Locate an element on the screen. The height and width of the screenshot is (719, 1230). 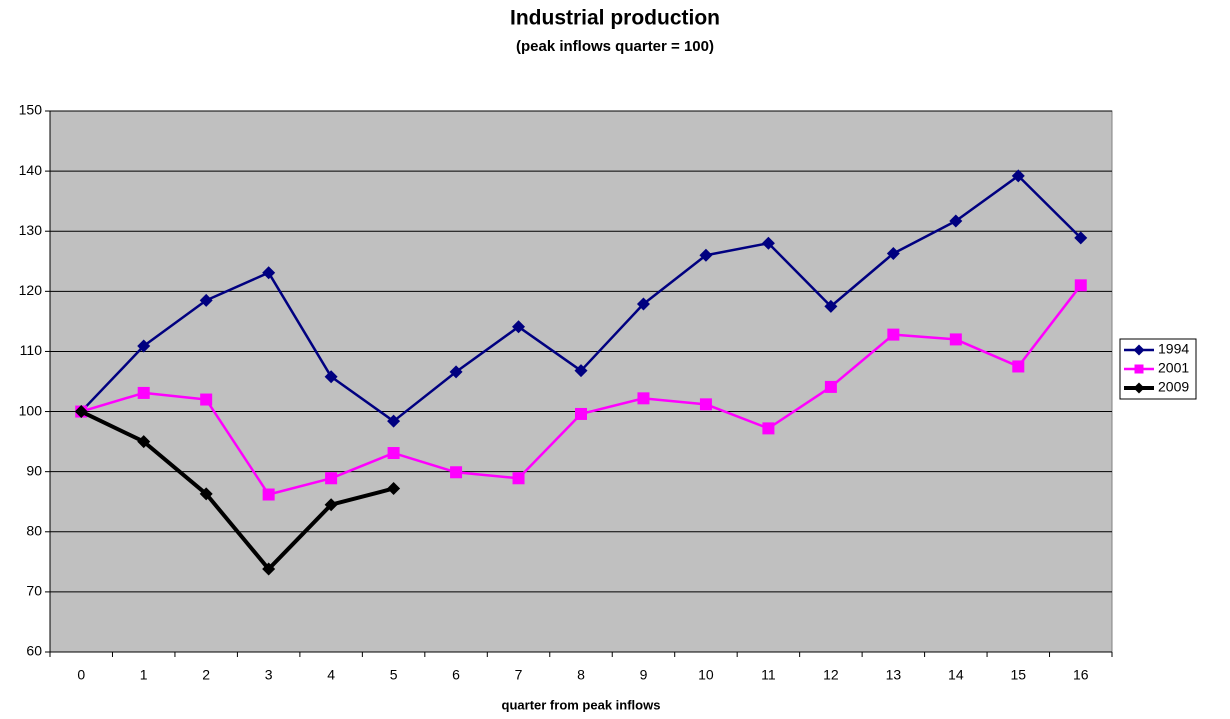
legend-label: 1994 is located at coordinates (1173, 349).